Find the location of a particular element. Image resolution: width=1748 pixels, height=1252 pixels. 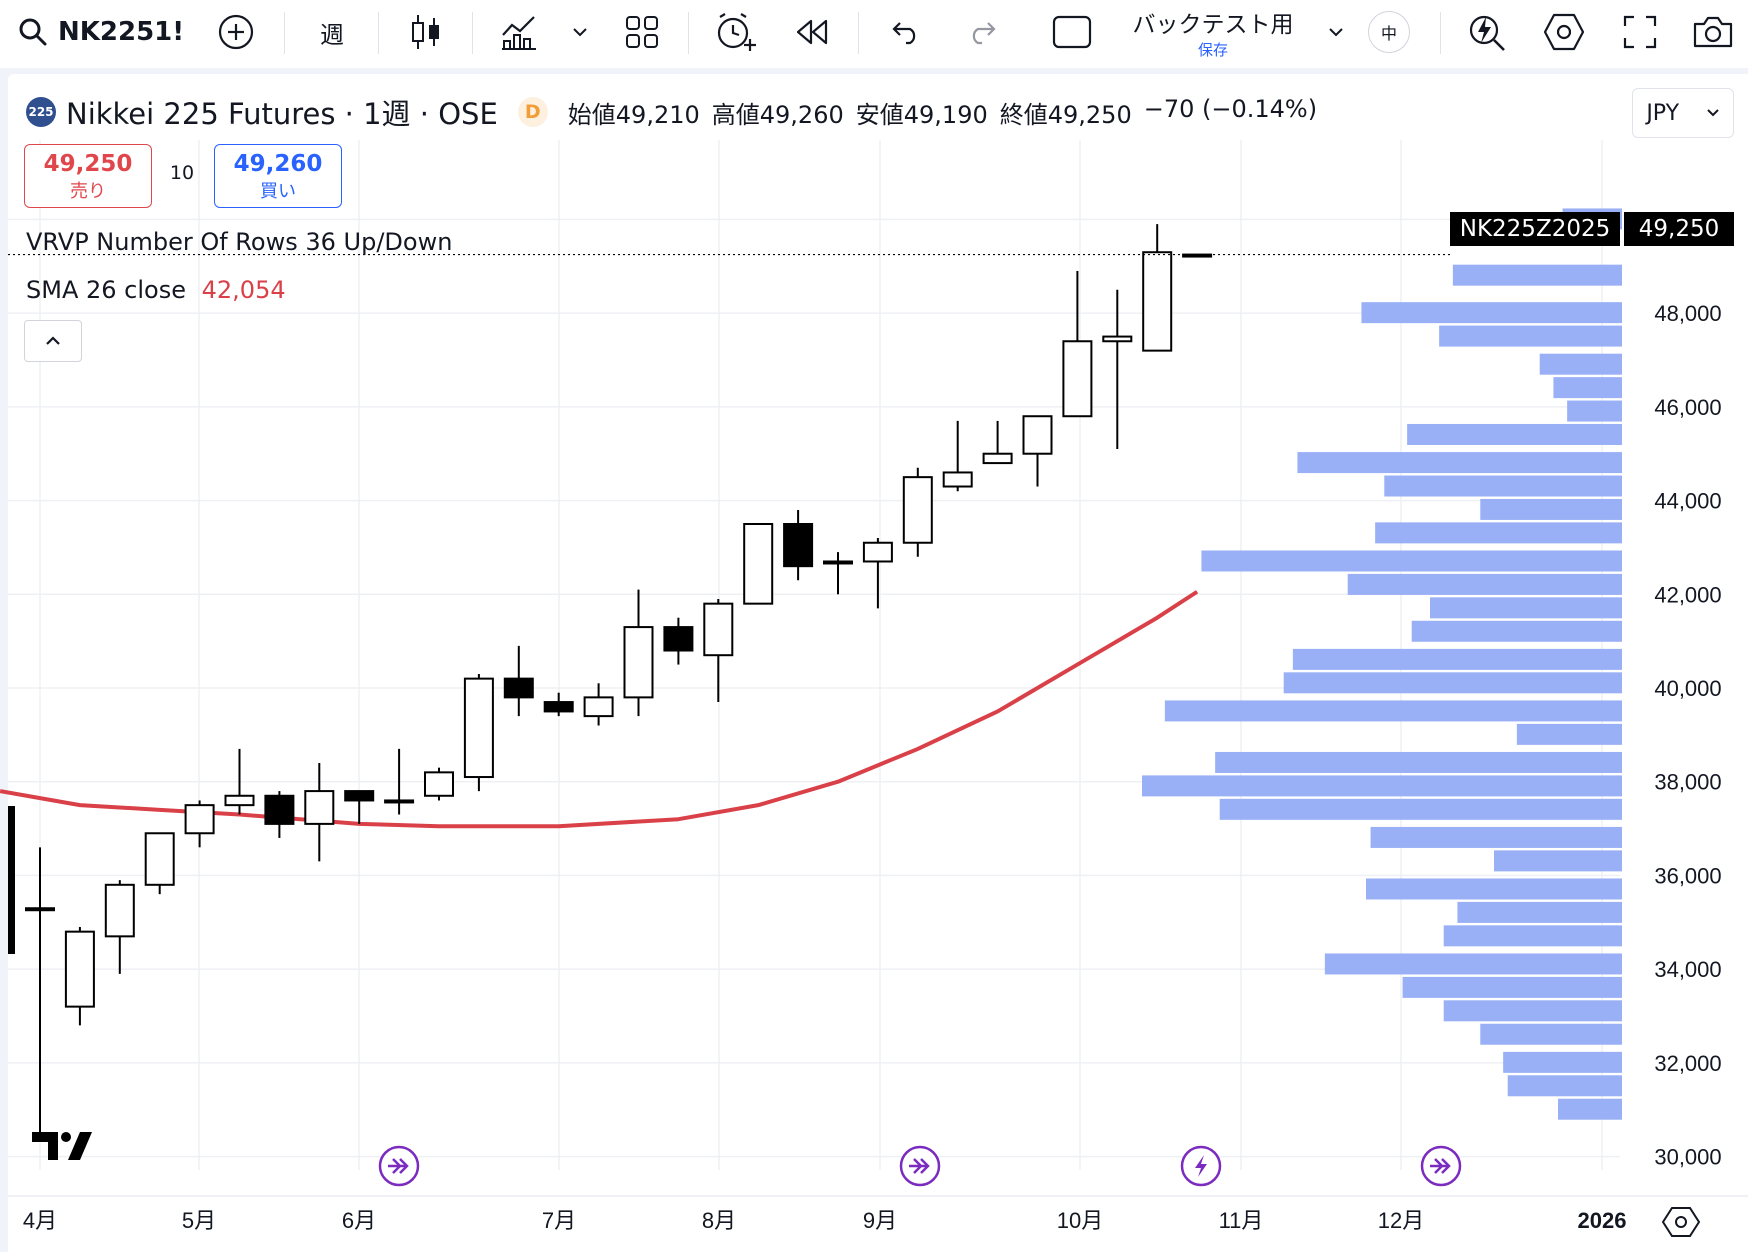

fullscreen-button is located at coordinates (1640, 32).